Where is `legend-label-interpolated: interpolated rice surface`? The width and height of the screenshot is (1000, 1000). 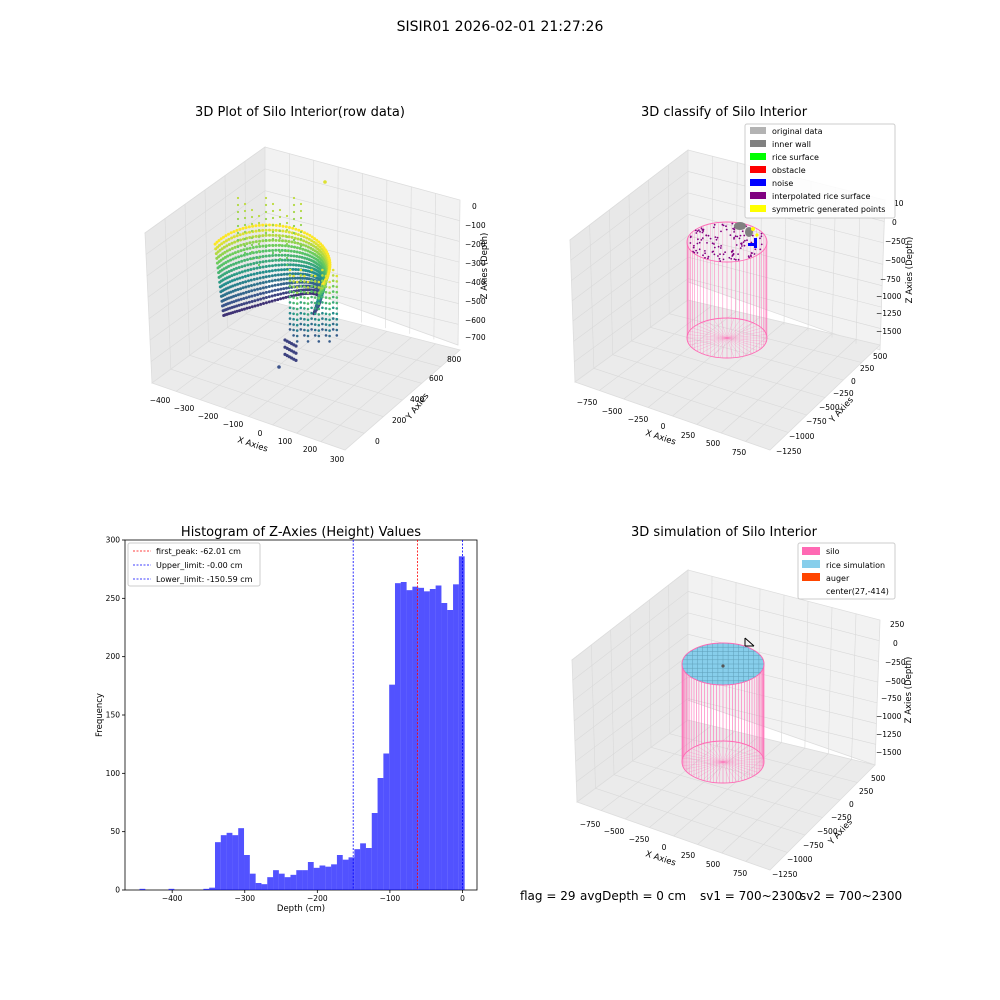 legend-label-interpolated: interpolated rice surface is located at coordinates (821, 196).